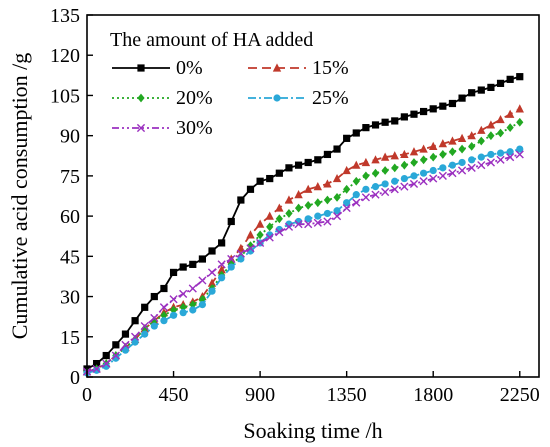 The height and width of the screenshot is (447, 550). What do you see at coordinates (70, 137) in the screenshot?
I see `y-tick-label: 90` at bounding box center [70, 137].